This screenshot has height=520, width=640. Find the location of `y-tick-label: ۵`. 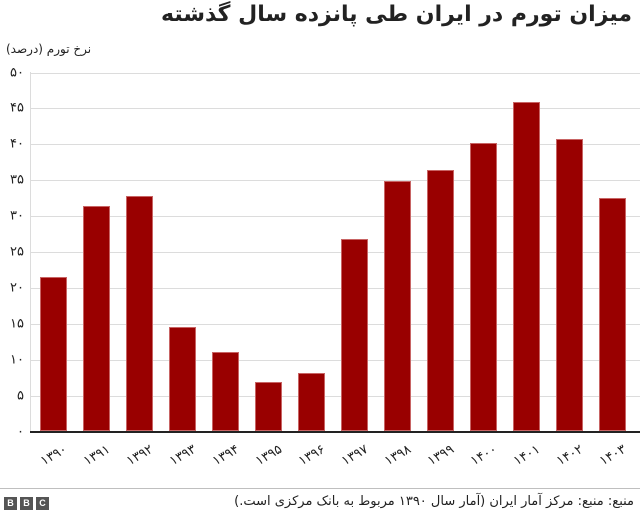

y-tick-label: ۵ is located at coordinates (20, 396).